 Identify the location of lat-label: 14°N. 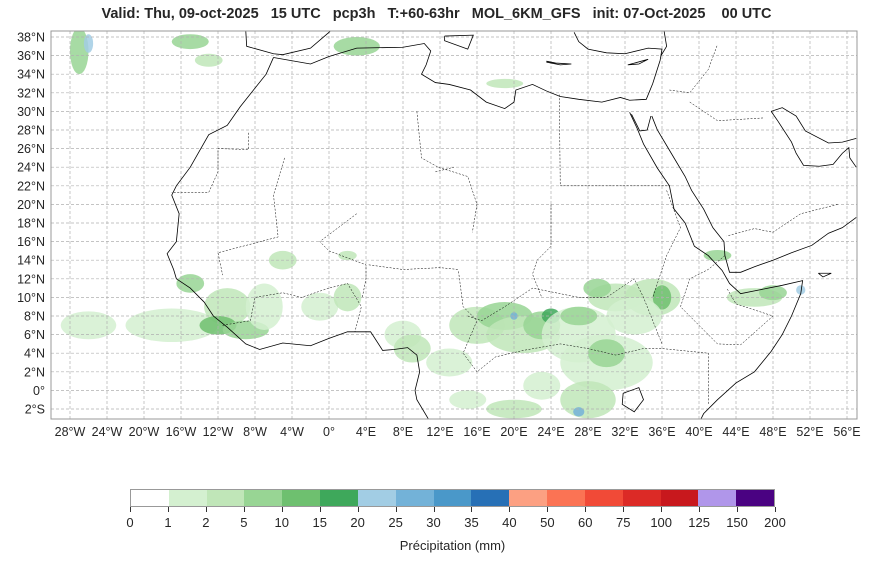
(31, 261).